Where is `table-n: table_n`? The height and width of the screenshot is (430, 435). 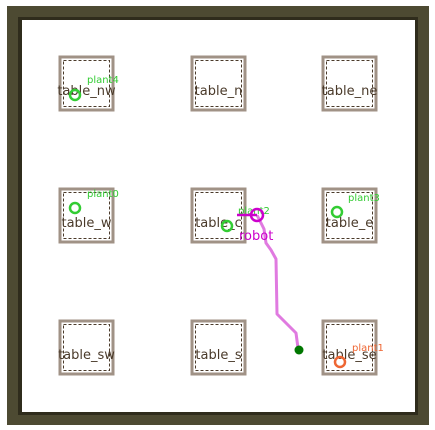
table-n: table_n is located at coordinates (218, 83).